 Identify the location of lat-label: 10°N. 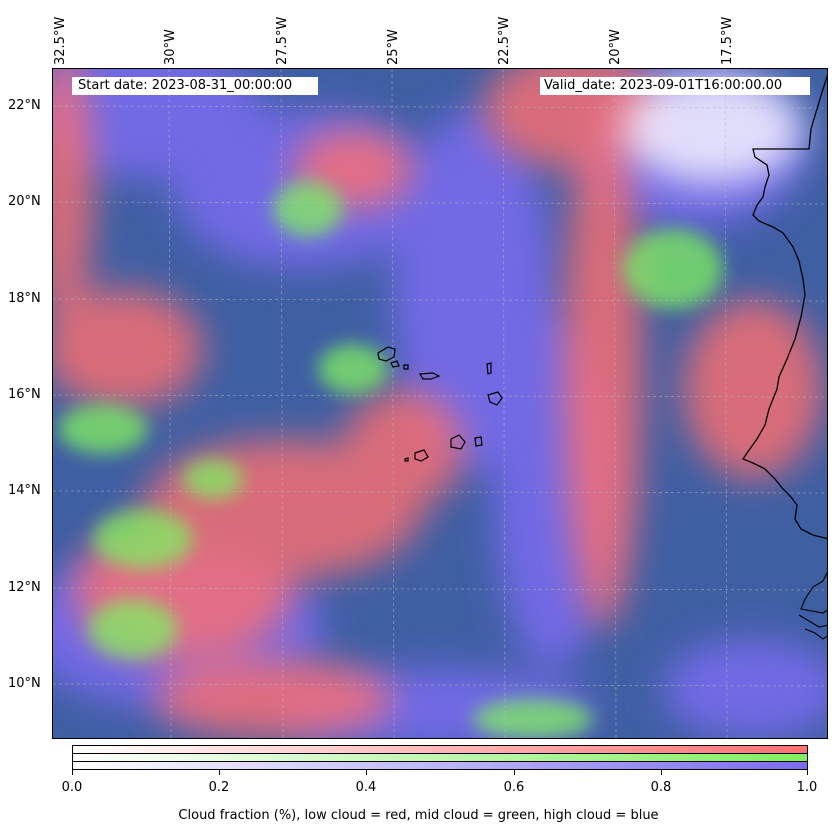
(24, 683).